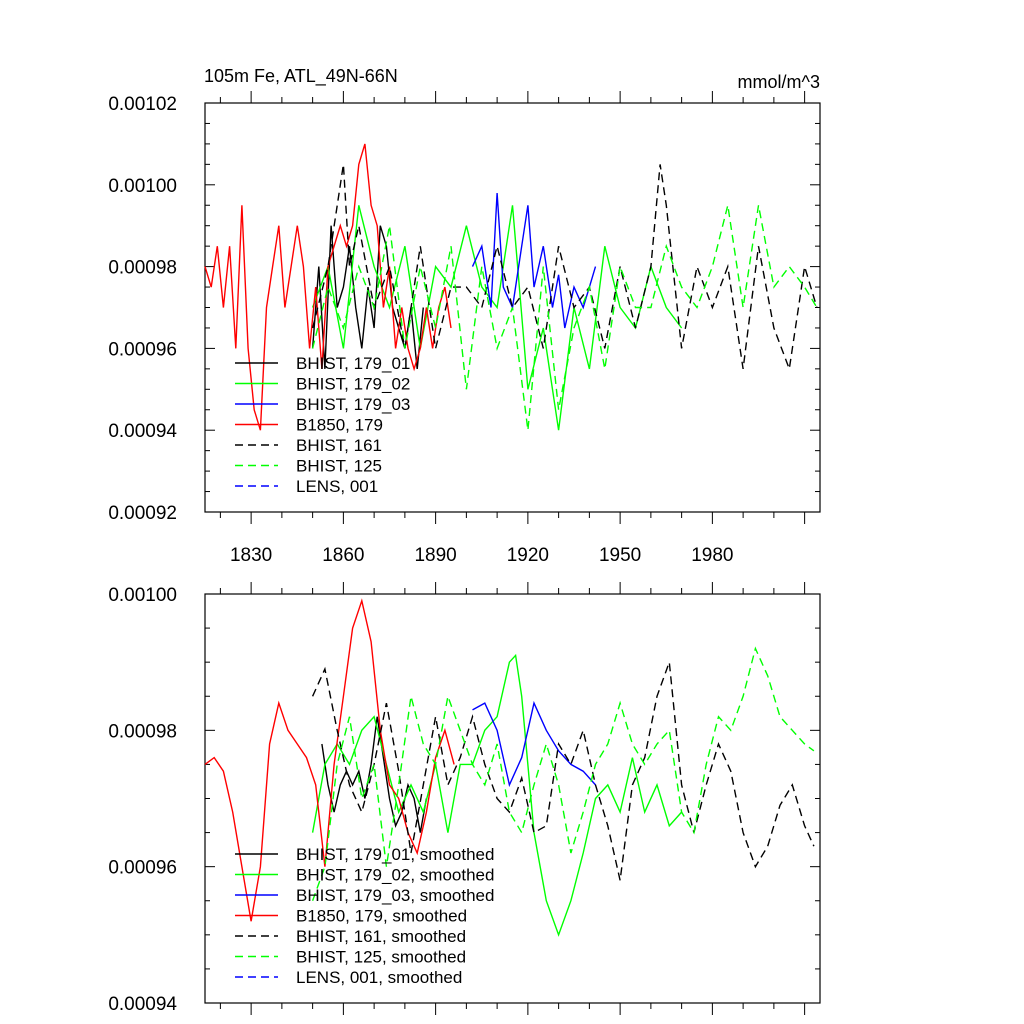 The image size is (1024, 1024). I want to click on top-legend-label-5: BHIST, 125, so click(339, 466).